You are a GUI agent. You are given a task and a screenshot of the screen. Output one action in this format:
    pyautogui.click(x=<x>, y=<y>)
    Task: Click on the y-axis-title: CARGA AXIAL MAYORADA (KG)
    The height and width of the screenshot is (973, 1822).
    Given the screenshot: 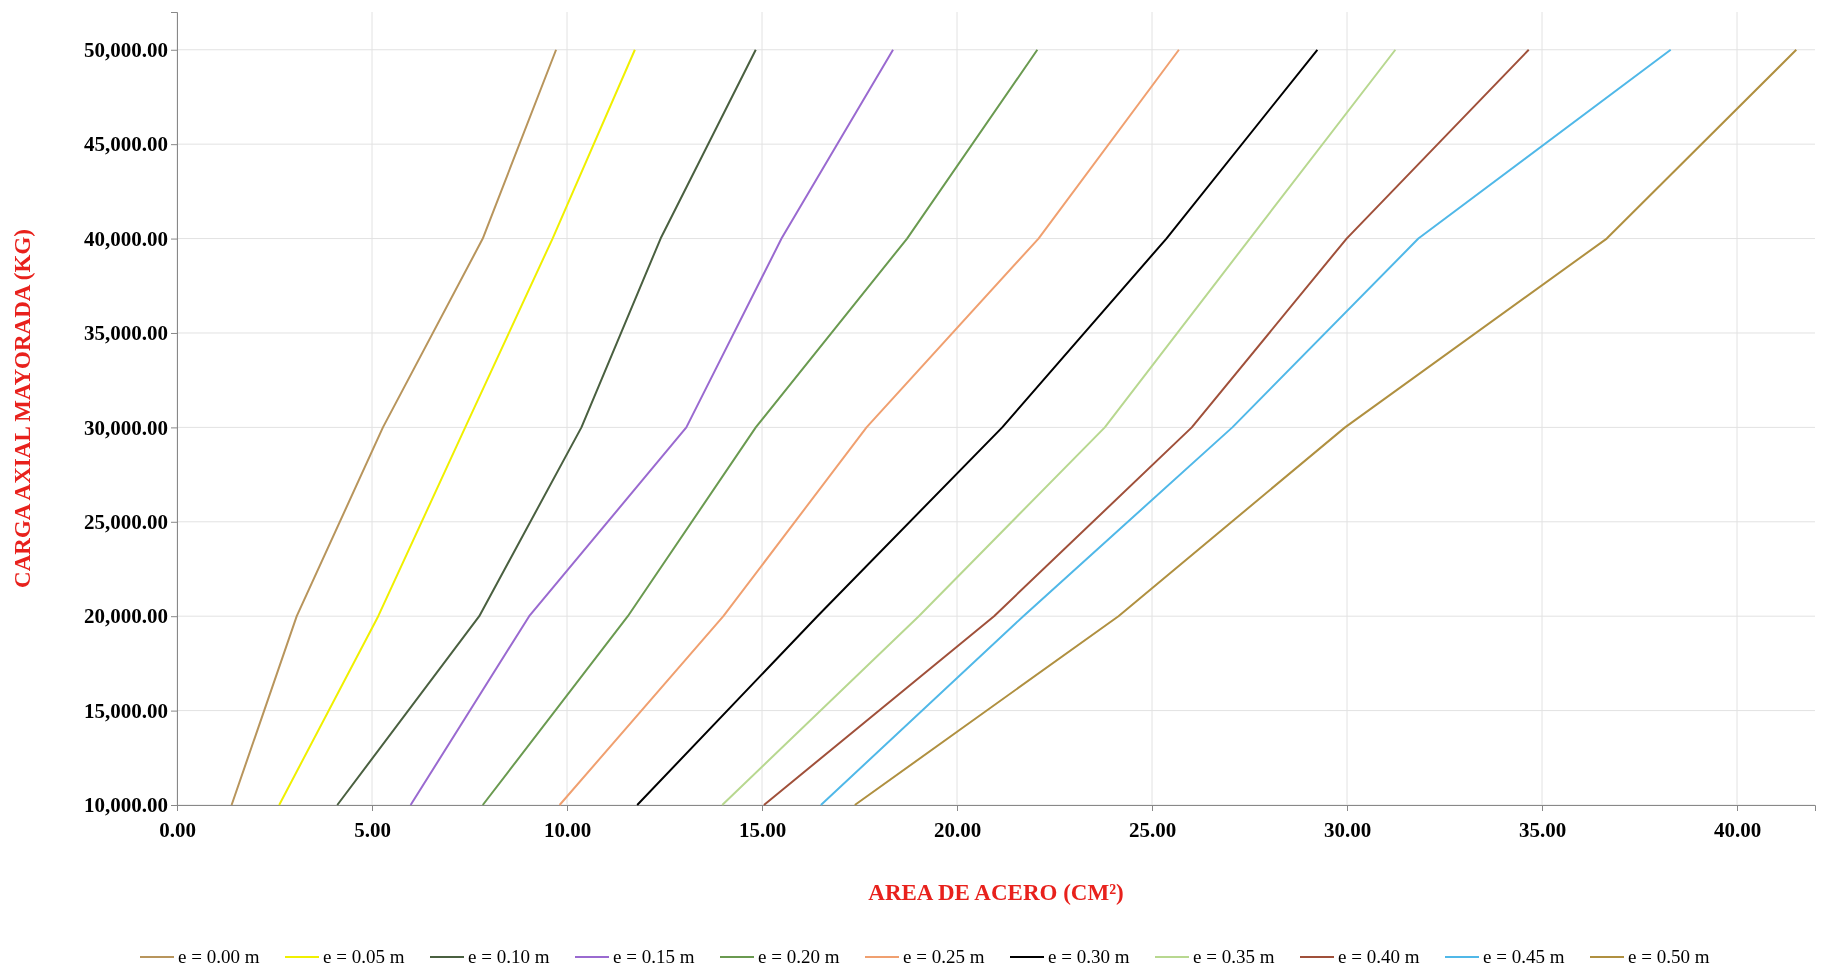 What is the action you would take?
    pyautogui.click(x=22, y=408)
    